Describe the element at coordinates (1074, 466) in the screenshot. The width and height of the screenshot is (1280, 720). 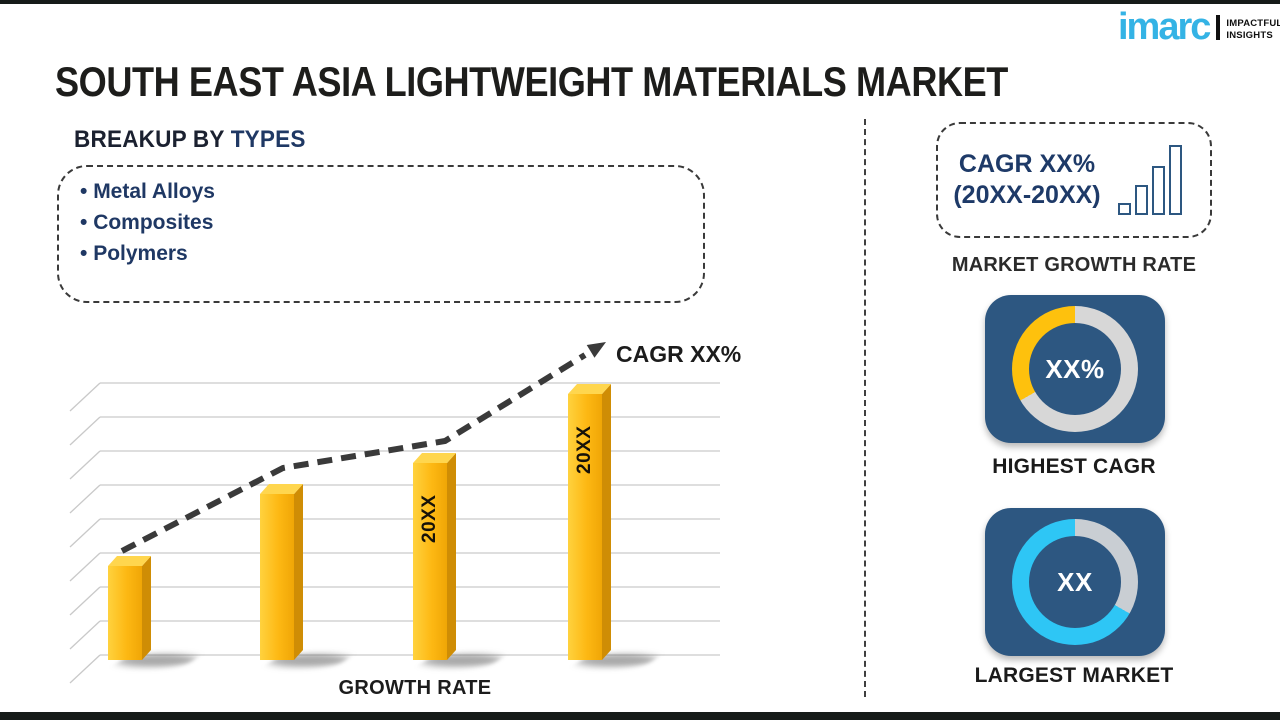
I see `highest-cagr-caption: HIGHEST CAGR` at that location.